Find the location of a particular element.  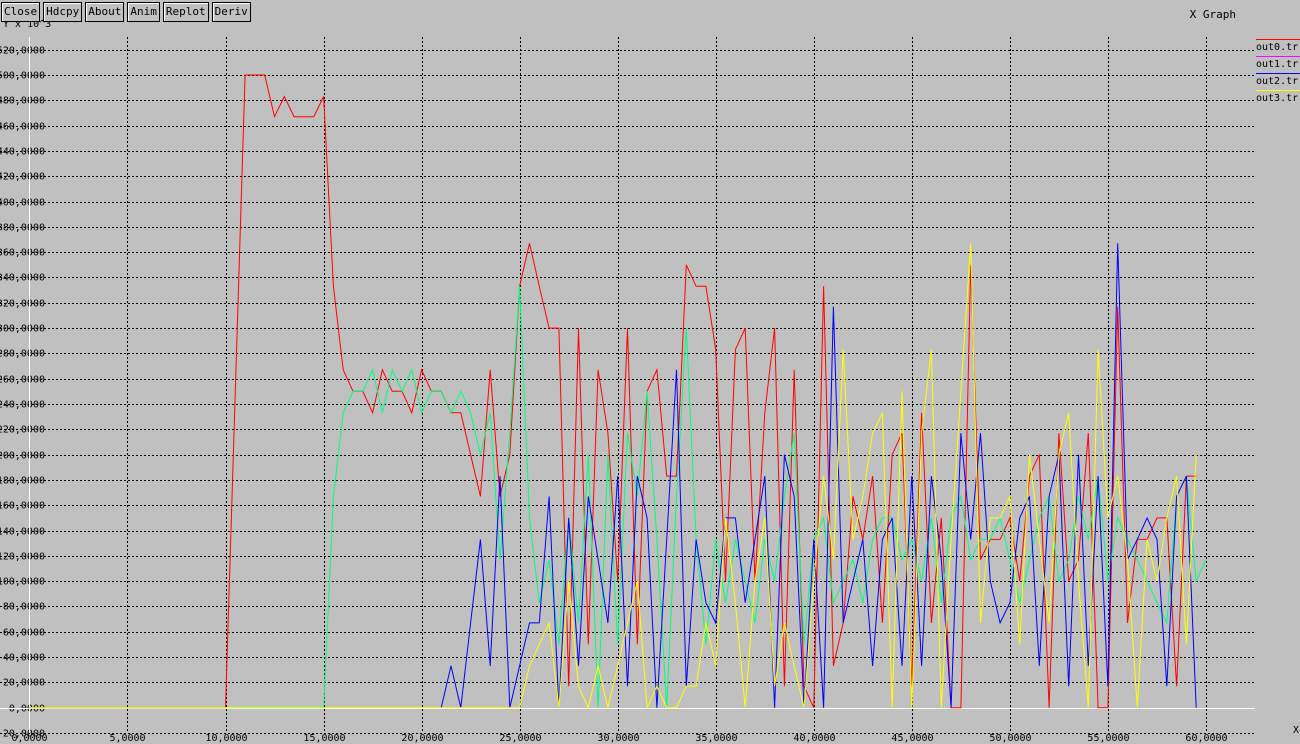

y-tick-label: 320,0000 is located at coordinates (22, 304).